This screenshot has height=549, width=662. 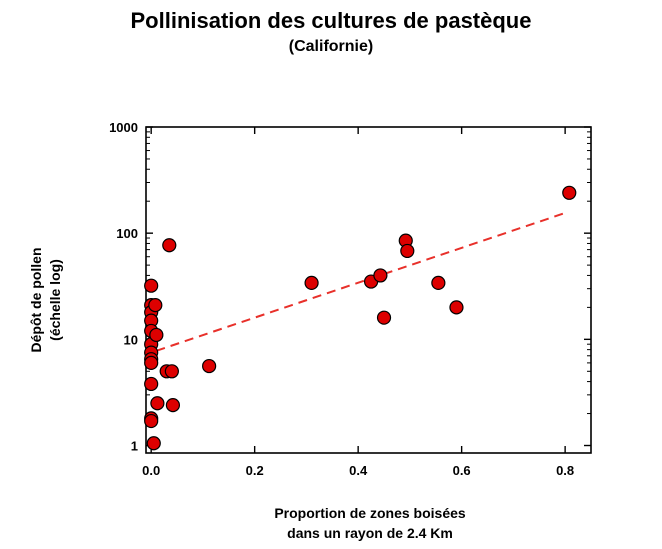 I want to click on y-tick-label: 1000, so click(x=123, y=127).